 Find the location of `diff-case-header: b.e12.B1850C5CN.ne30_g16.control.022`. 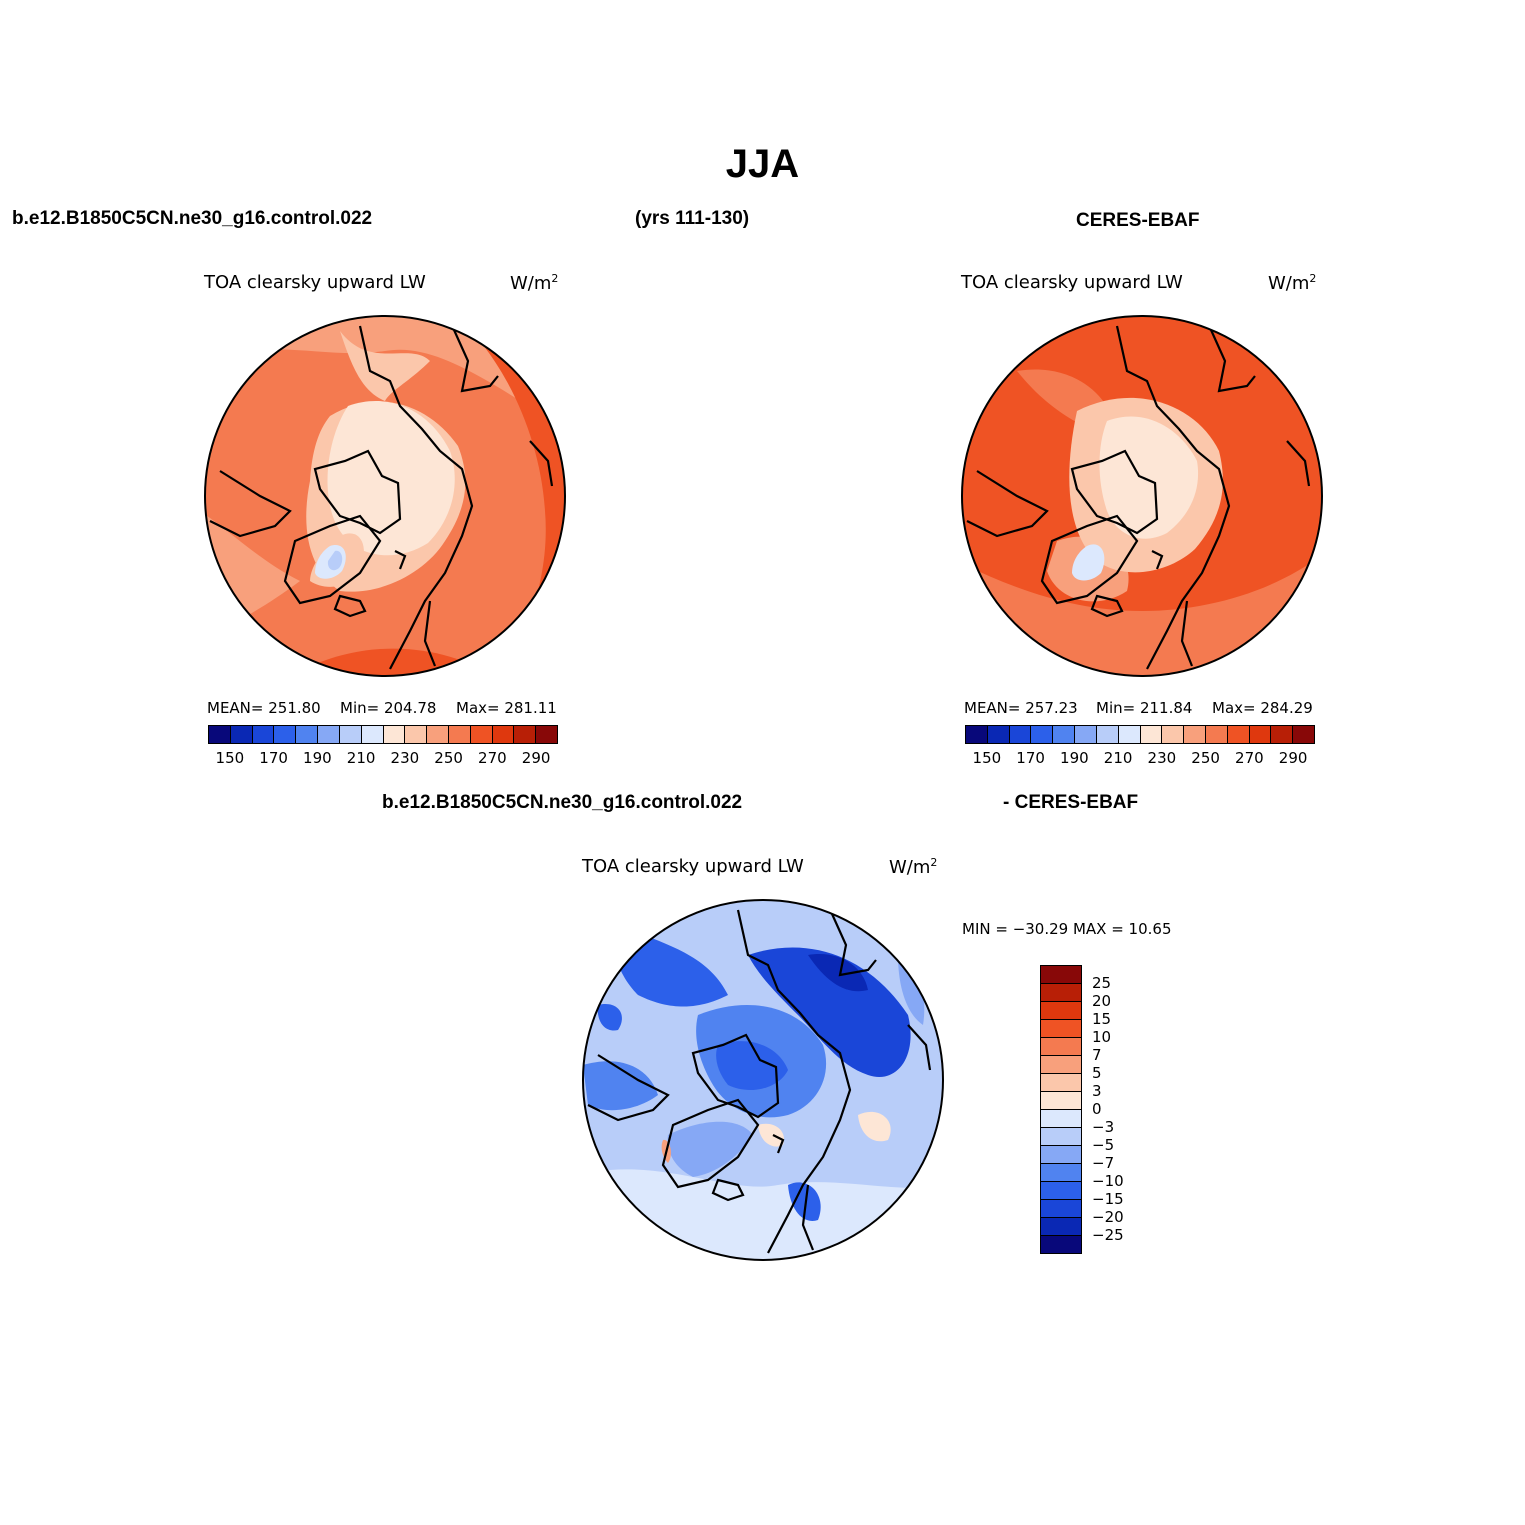

diff-case-header: b.e12.B1850C5CN.ne30_g16.control.022 is located at coordinates (562, 802).